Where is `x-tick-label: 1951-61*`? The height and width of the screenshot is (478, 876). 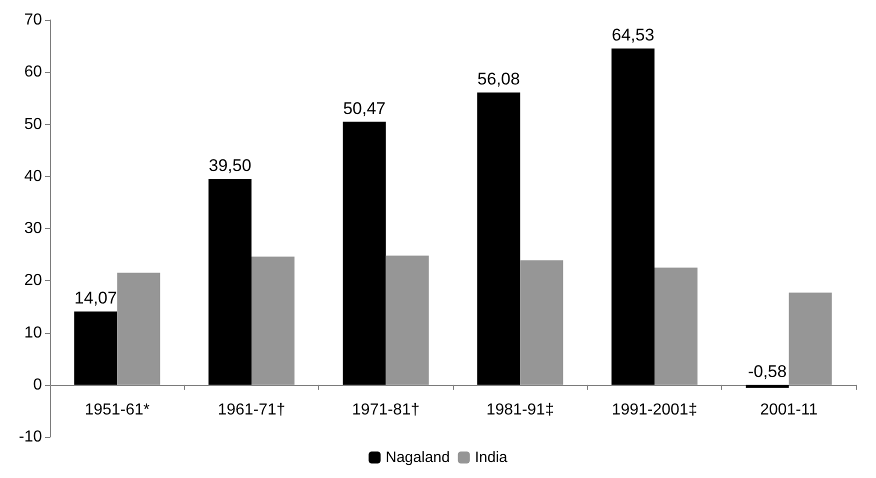 x-tick-label: 1951-61* is located at coordinates (117, 410).